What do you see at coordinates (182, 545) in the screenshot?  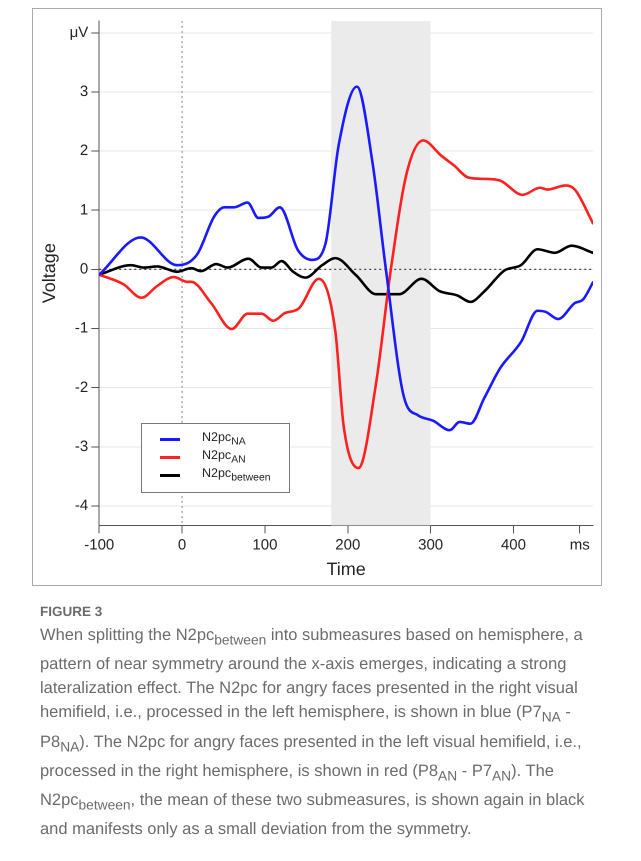 I see `x-tick-label: 0` at bounding box center [182, 545].